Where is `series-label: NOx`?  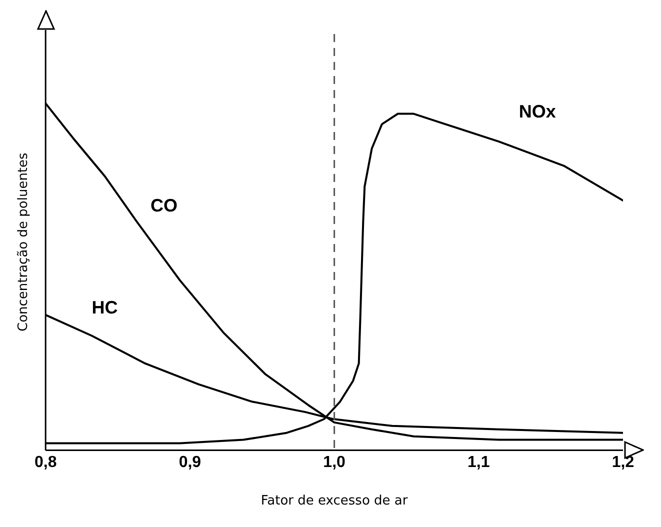 series-label: NOx is located at coordinates (537, 112).